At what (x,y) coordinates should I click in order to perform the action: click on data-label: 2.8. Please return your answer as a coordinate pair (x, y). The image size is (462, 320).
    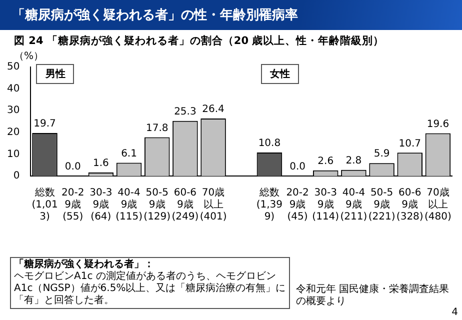
    Looking at the image, I should click on (354, 160).